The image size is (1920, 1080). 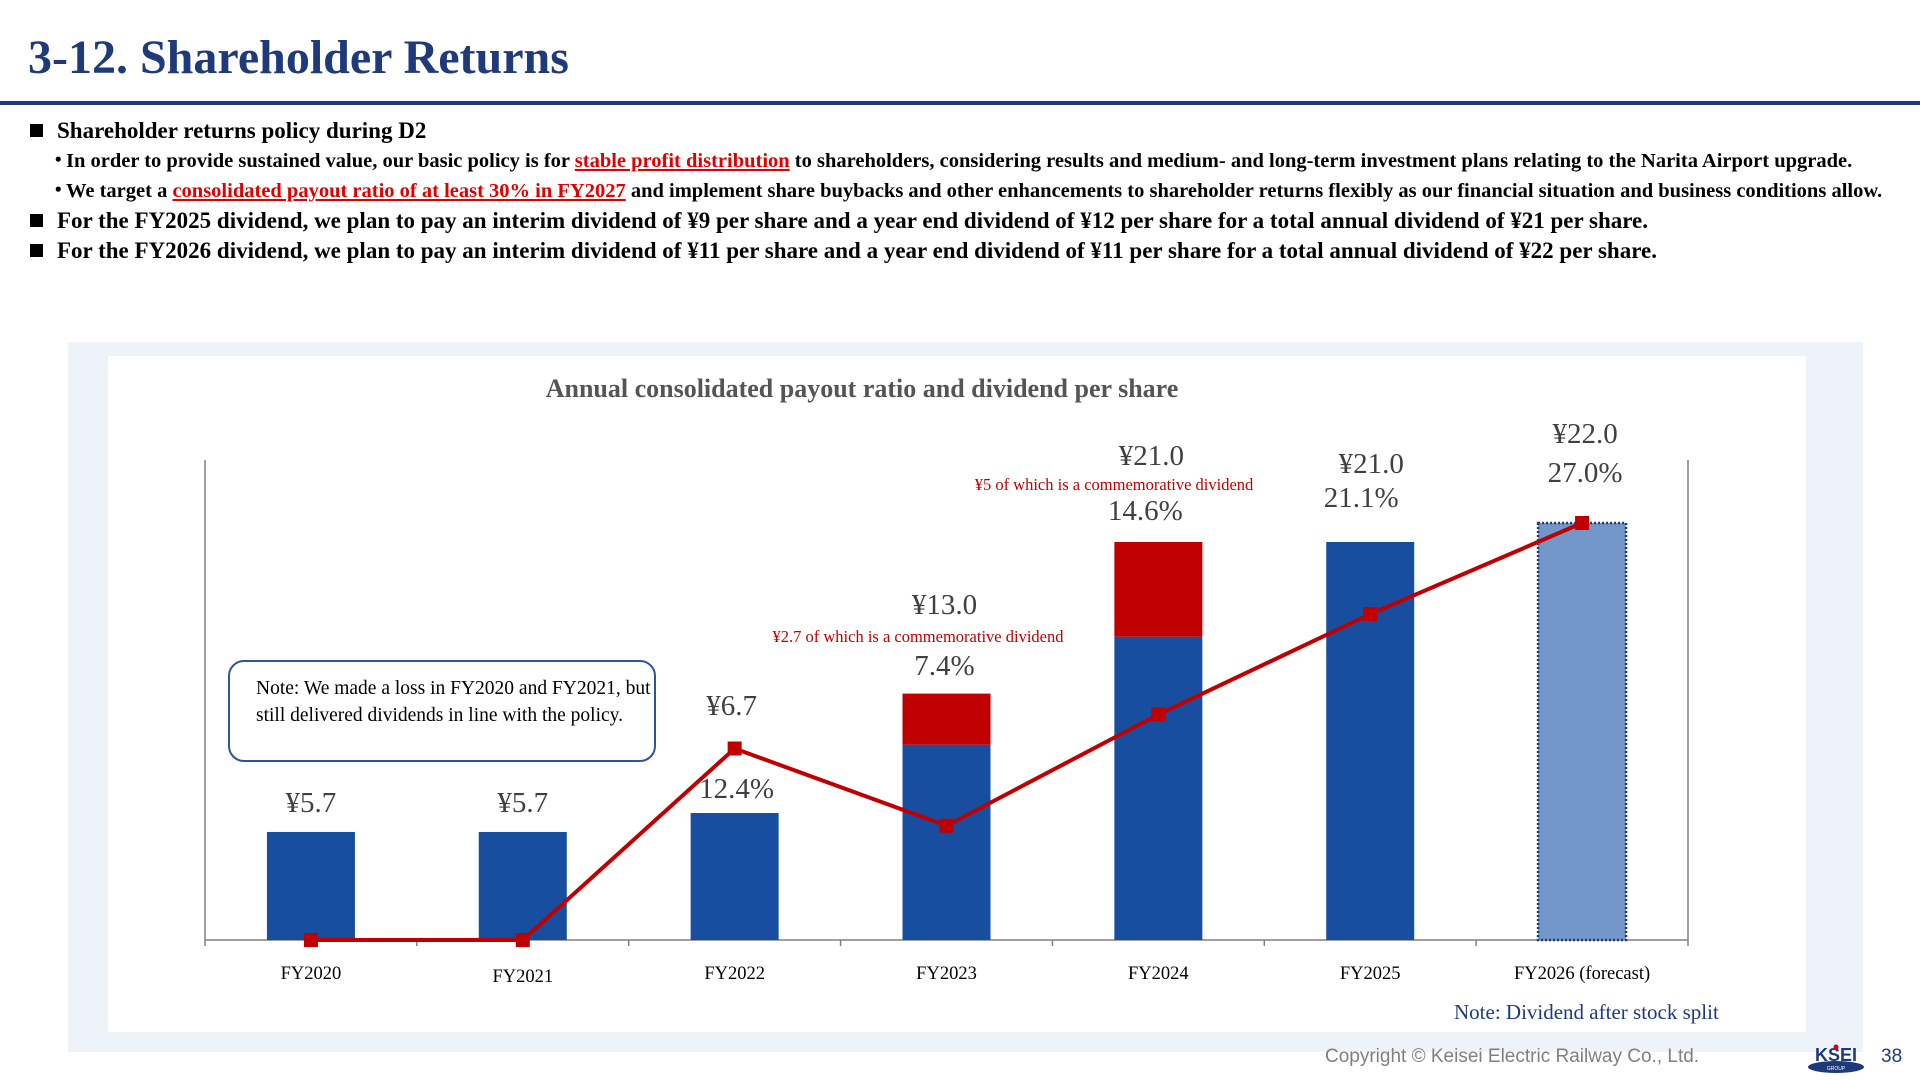 What do you see at coordinates (311, 974) in the screenshot?
I see `category-label: FY2020` at bounding box center [311, 974].